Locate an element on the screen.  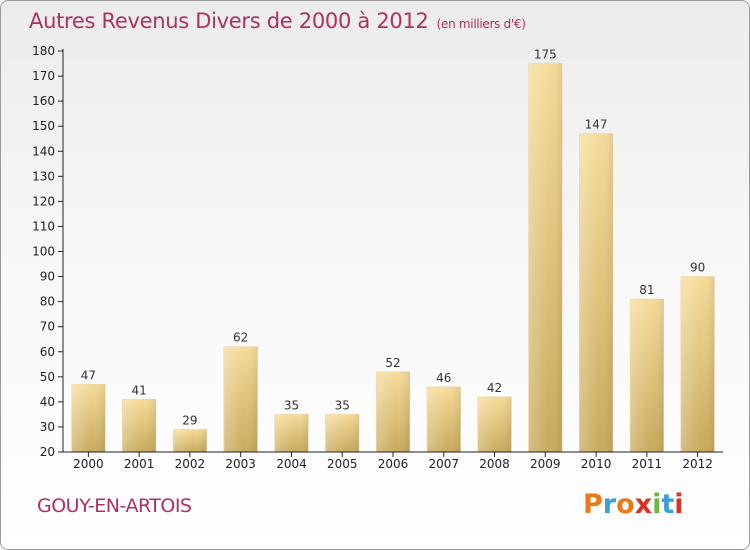
data-label: 41 is located at coordinates (139, 390).